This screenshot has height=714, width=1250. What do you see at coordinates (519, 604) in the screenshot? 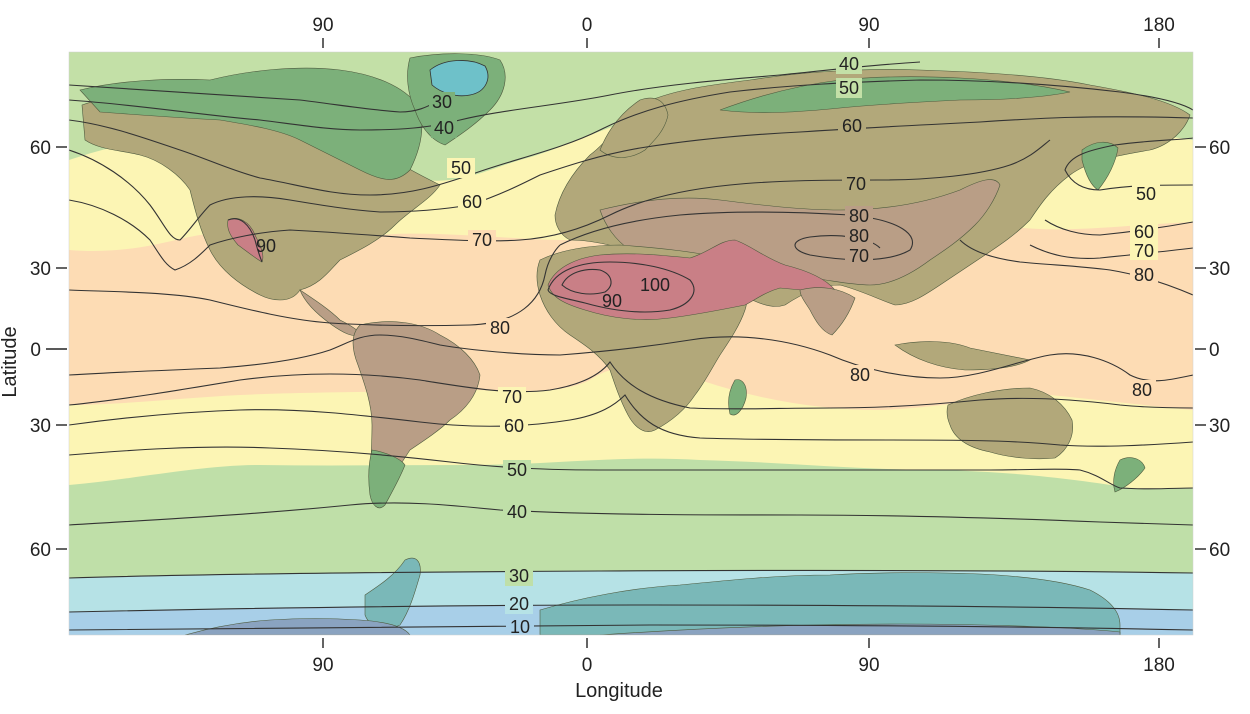
I see `iso-label-20-south: 20` at bounding box center [519, 604].